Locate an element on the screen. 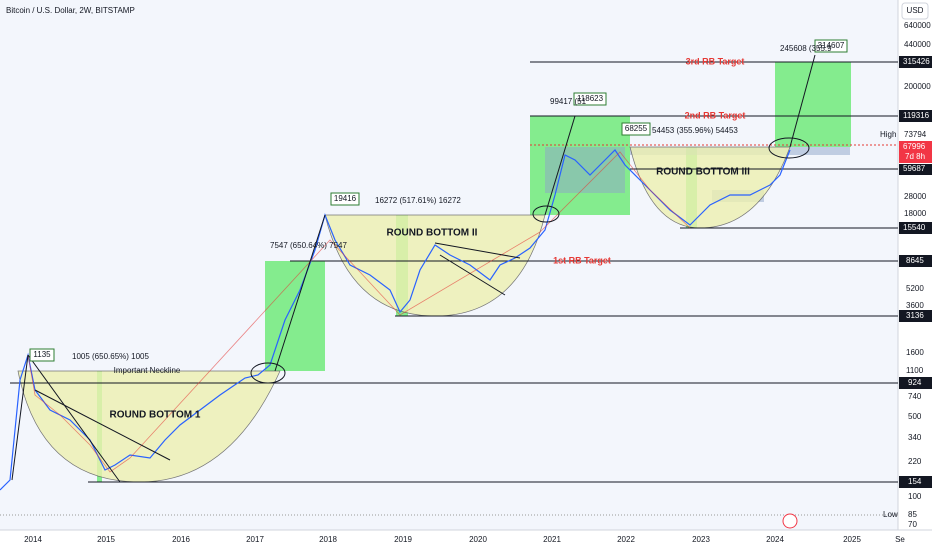  time-label: 2019 is located at coordinates (403, 539).